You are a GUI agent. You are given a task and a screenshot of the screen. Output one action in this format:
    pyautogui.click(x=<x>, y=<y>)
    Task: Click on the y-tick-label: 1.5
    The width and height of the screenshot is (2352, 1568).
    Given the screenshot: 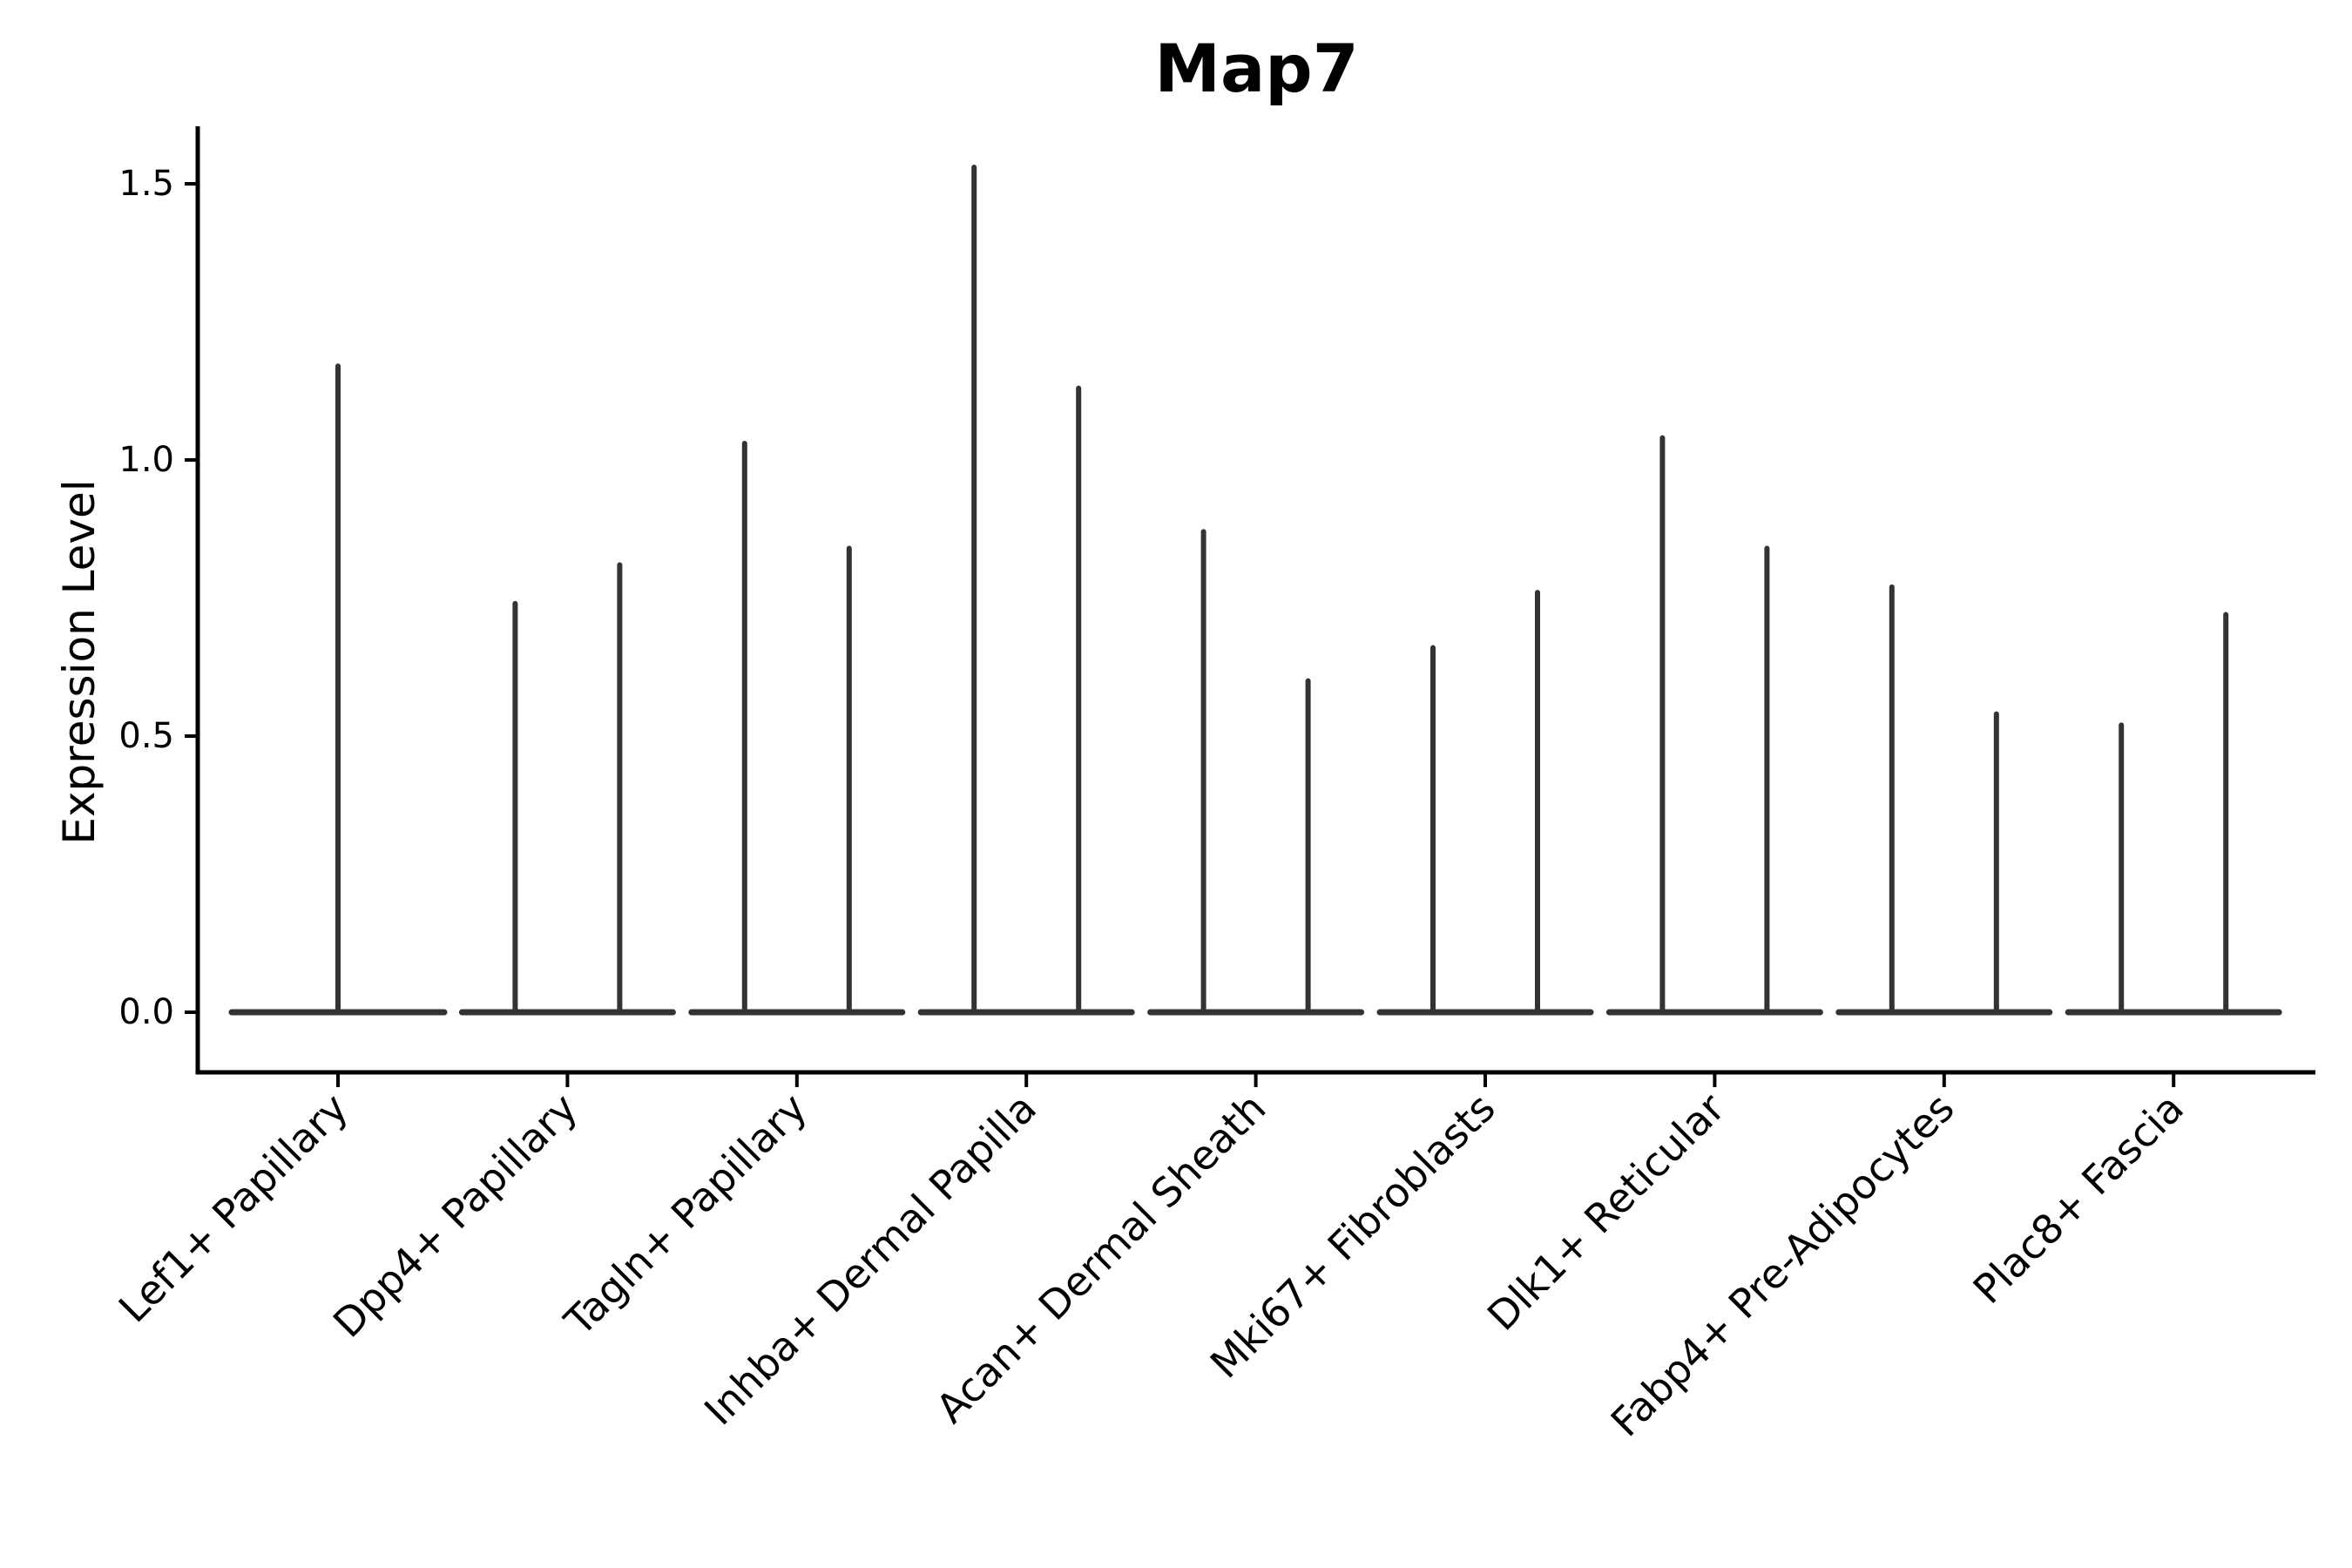 What is the action you would take?
    pyautogui.click(x=146, y=184)
    